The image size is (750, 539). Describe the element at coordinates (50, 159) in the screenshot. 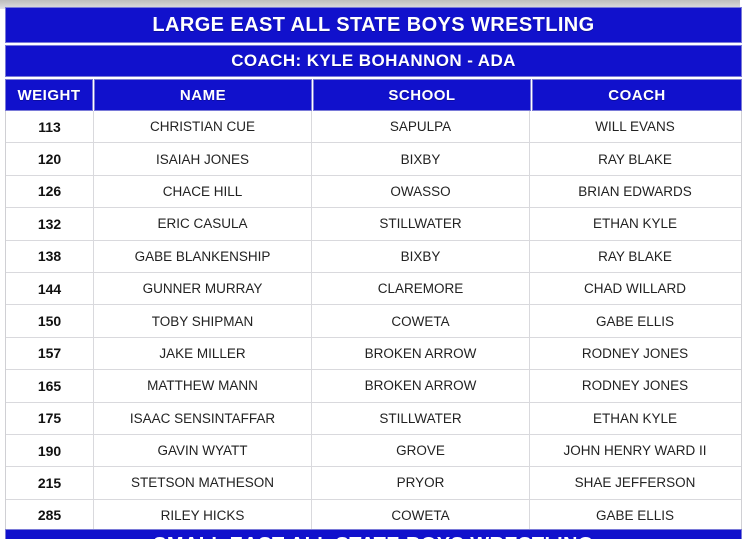

I see `cell-weight: 120` at that location.